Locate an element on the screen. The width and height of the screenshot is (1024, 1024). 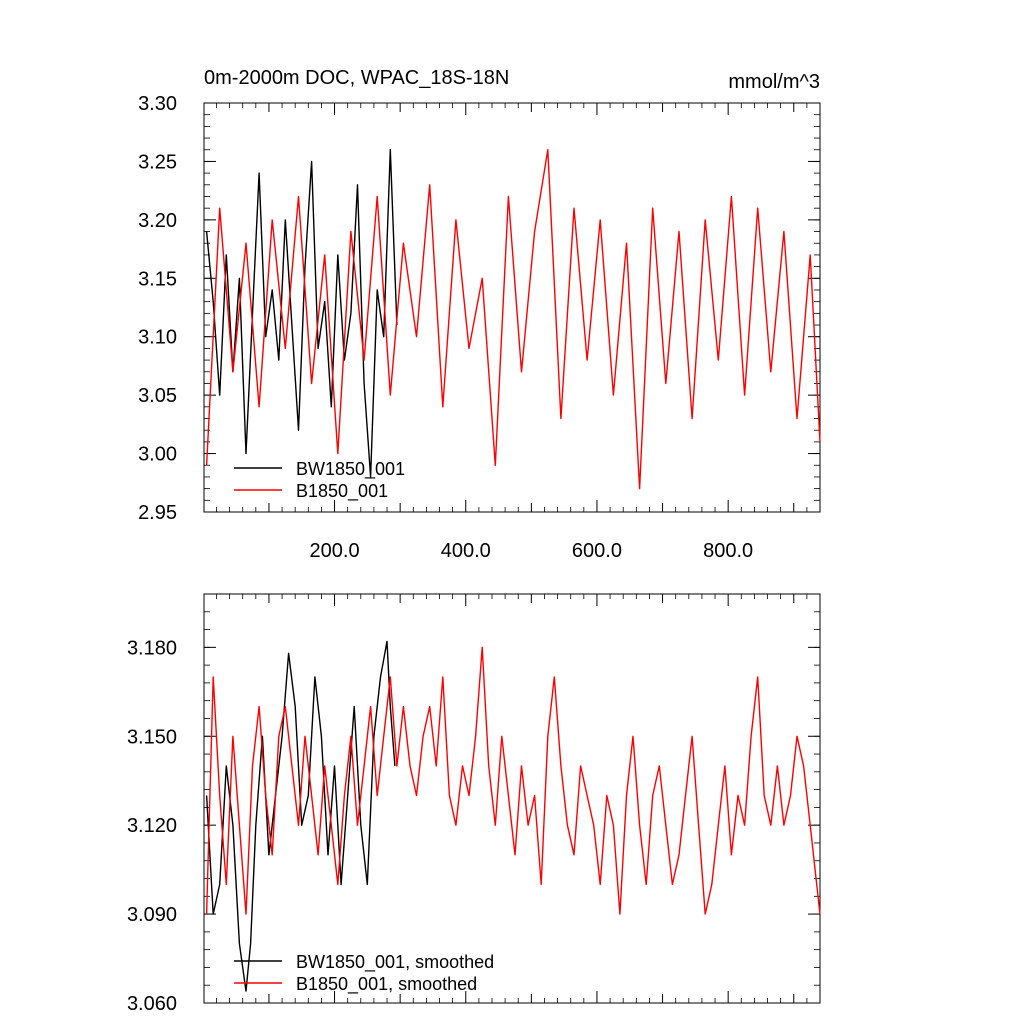
legend-top: BW1850_001 B1850_001 is located at coordinates (319, 480).